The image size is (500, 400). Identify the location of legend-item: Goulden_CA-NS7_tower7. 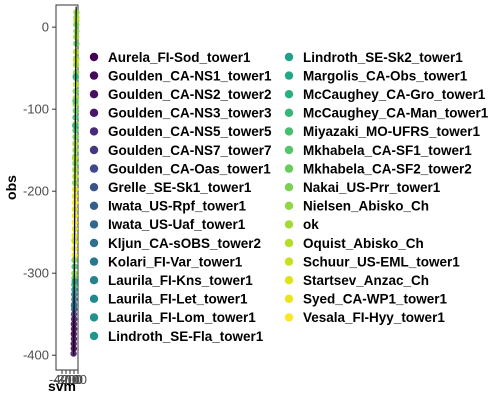
(180, 150).